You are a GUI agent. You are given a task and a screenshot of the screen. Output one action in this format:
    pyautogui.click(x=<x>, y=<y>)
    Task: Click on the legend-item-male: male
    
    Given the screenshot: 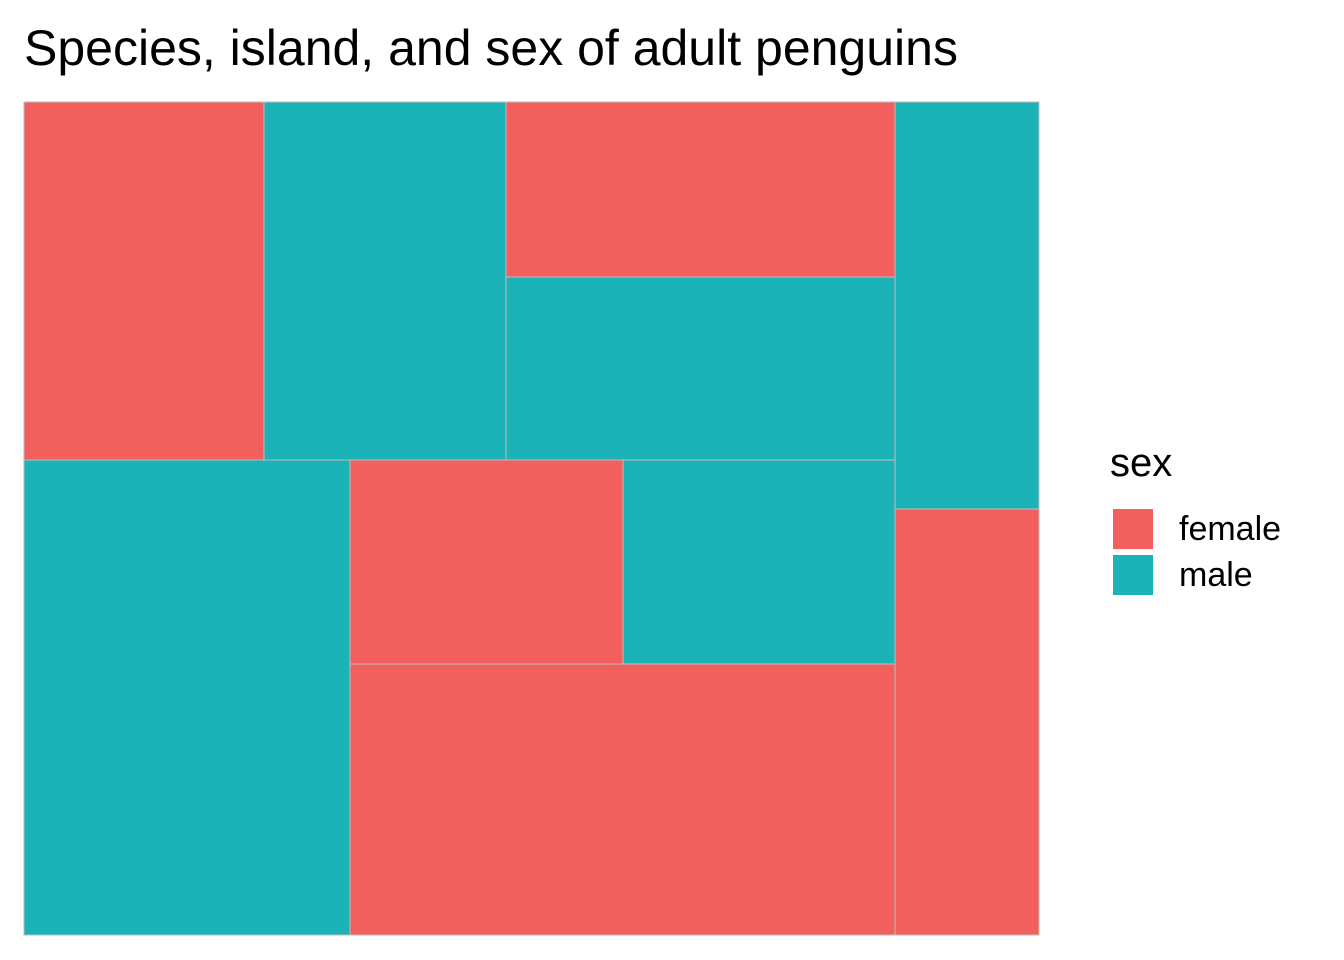 What is the action you would take?
    pyautogui.click(x=1195, y=575)
    